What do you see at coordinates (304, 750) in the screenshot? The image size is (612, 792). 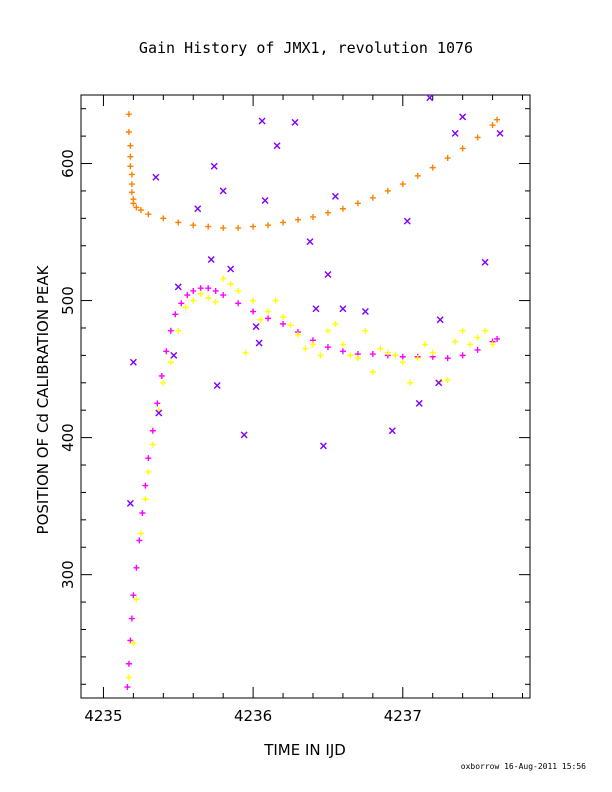 I see `x-axis-label: TIME IN IJD` at bounding box center [304, 750].